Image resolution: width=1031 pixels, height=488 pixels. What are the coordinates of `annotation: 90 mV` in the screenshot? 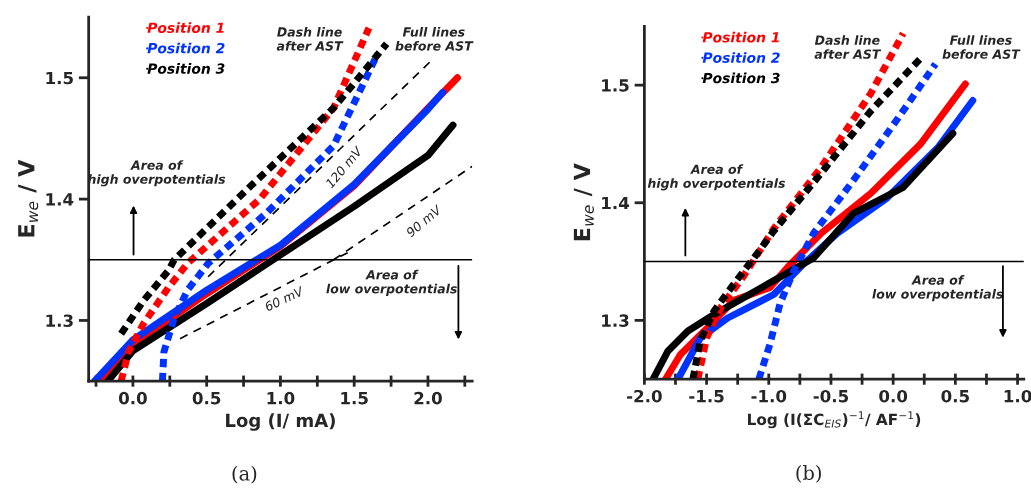 It's located at (424, 221).